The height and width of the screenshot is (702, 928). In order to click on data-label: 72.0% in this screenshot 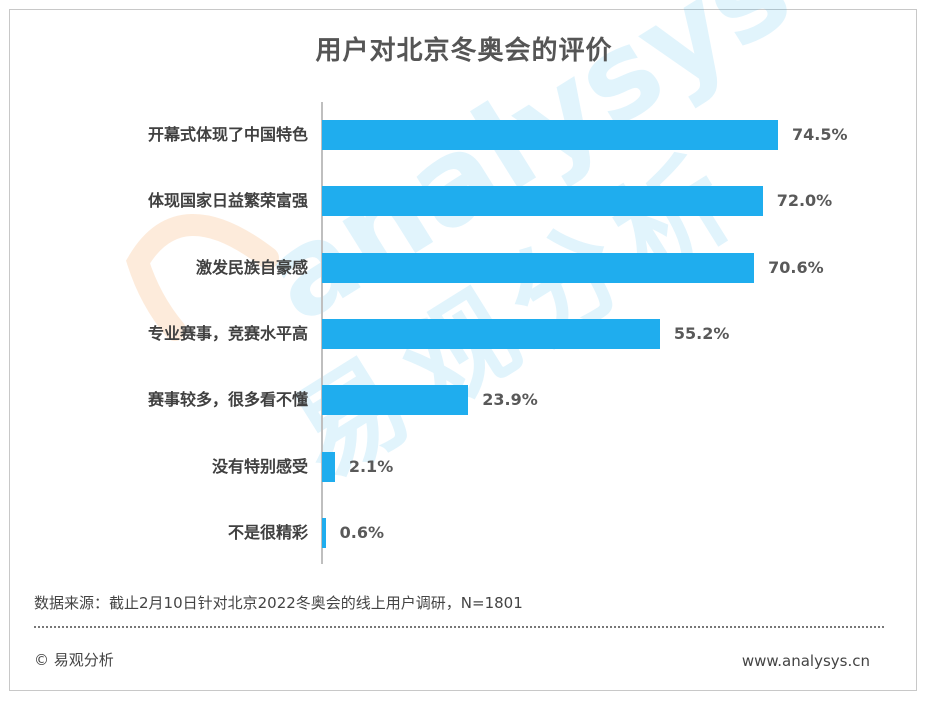, I will do `click(804, 200)`.